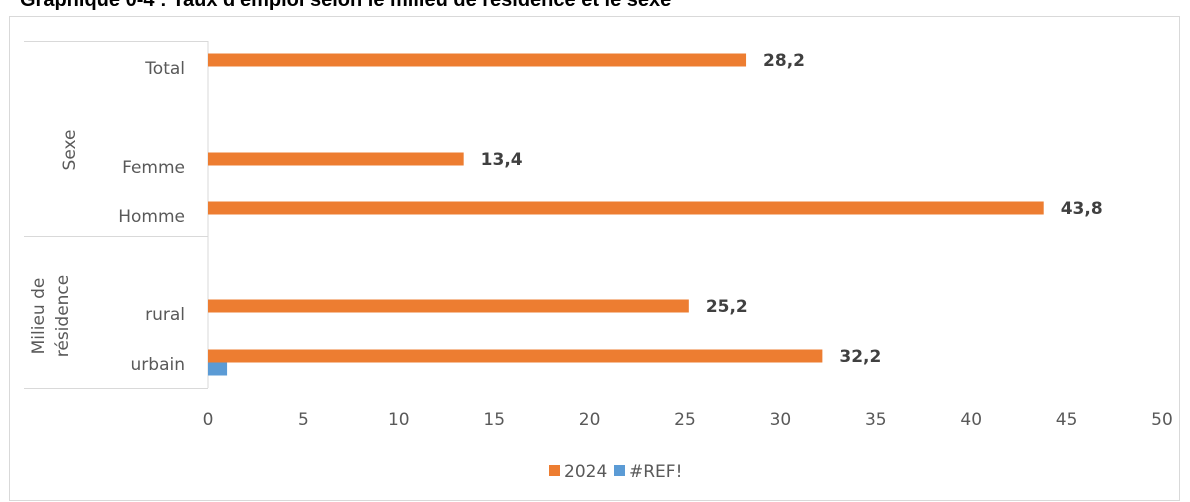 The width and height of the screenshot is (1190, 502). Describe the element at coordinates (336, 159) in the screenshot. I see `bar-2024-femme` at that location.